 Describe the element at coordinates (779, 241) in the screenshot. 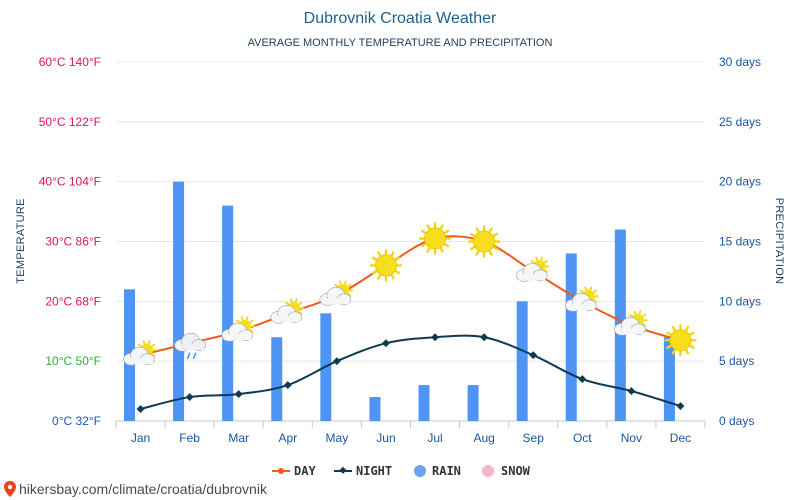

I see `precipitation-axis-label: PRECIPITATION` at that location.